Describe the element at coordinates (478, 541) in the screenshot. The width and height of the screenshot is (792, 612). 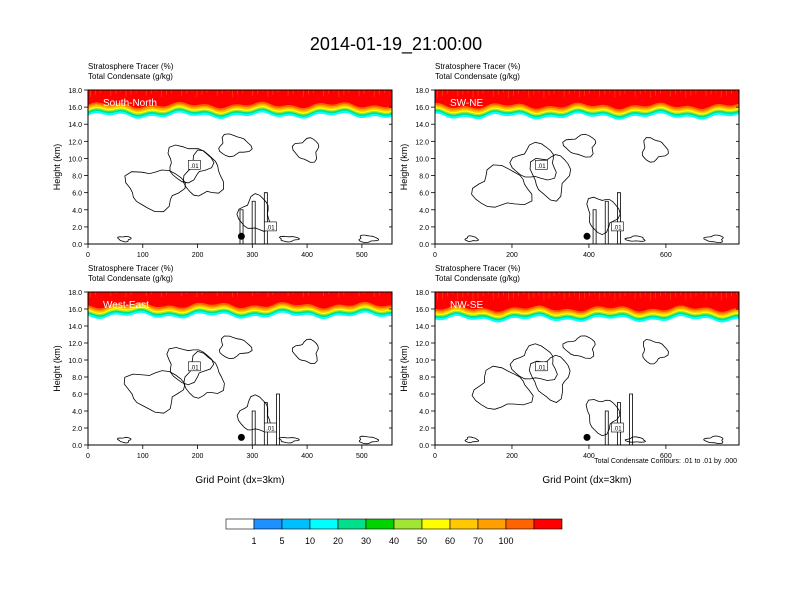
I see `colorbar-tick-label: 70` at that location.